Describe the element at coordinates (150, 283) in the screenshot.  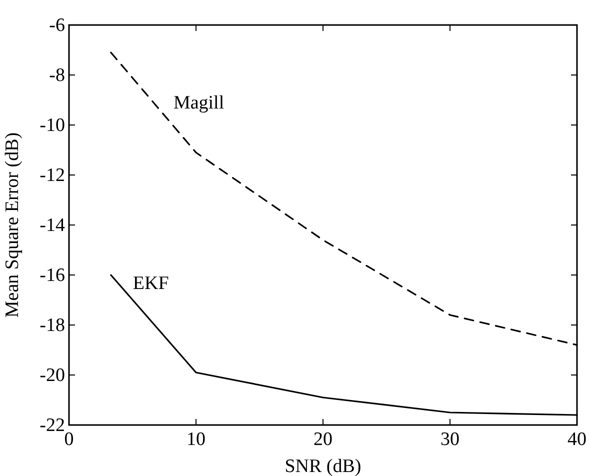
I see `series-label: EKF` at that location.